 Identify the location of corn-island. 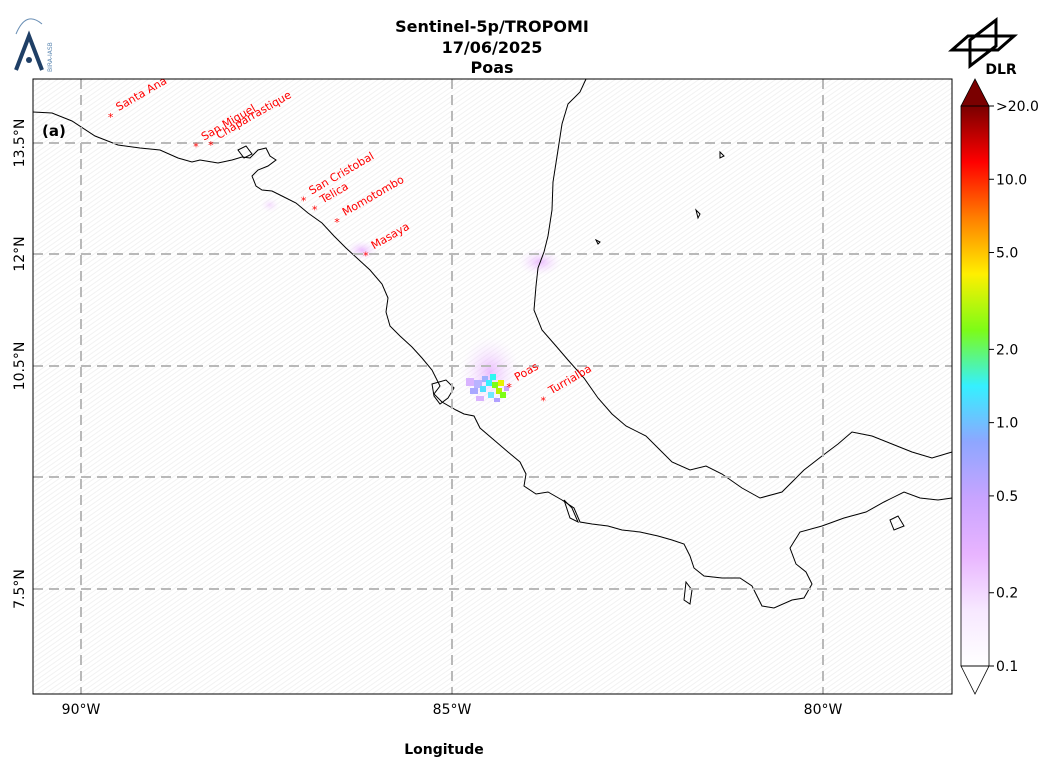
(722, 154).